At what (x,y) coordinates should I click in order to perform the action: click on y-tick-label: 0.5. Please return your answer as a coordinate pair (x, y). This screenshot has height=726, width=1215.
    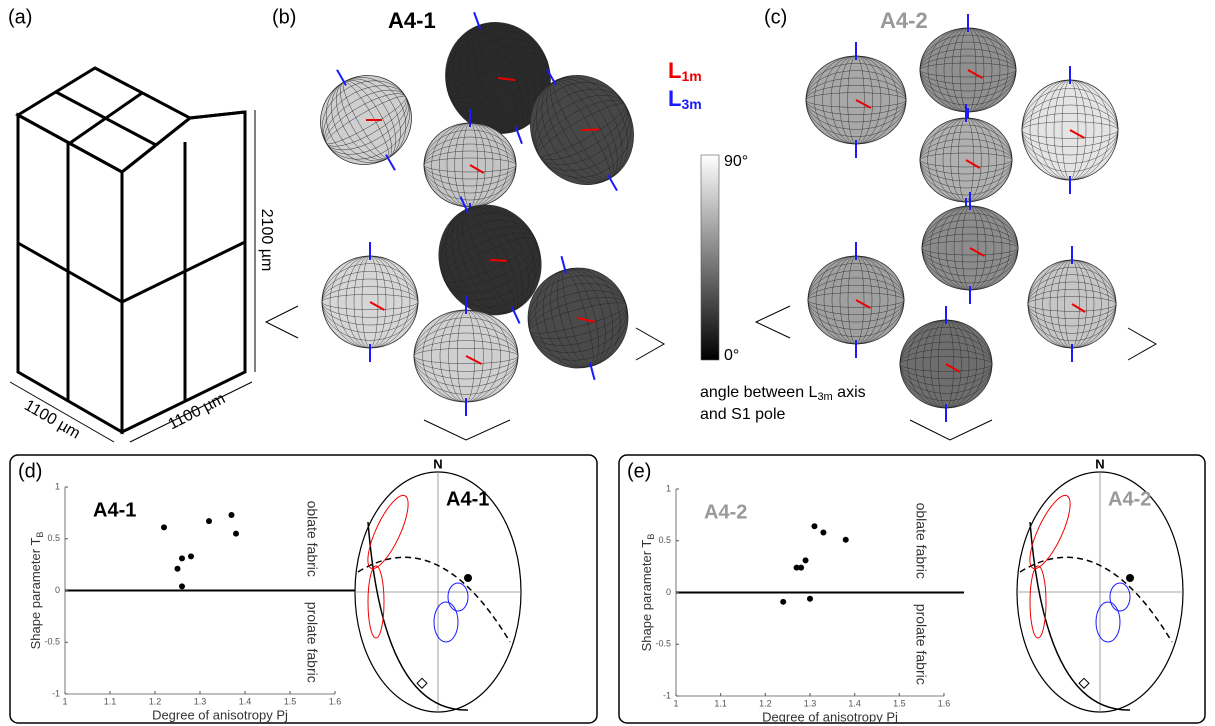
    Looking at the image, I should click on (53, 538).